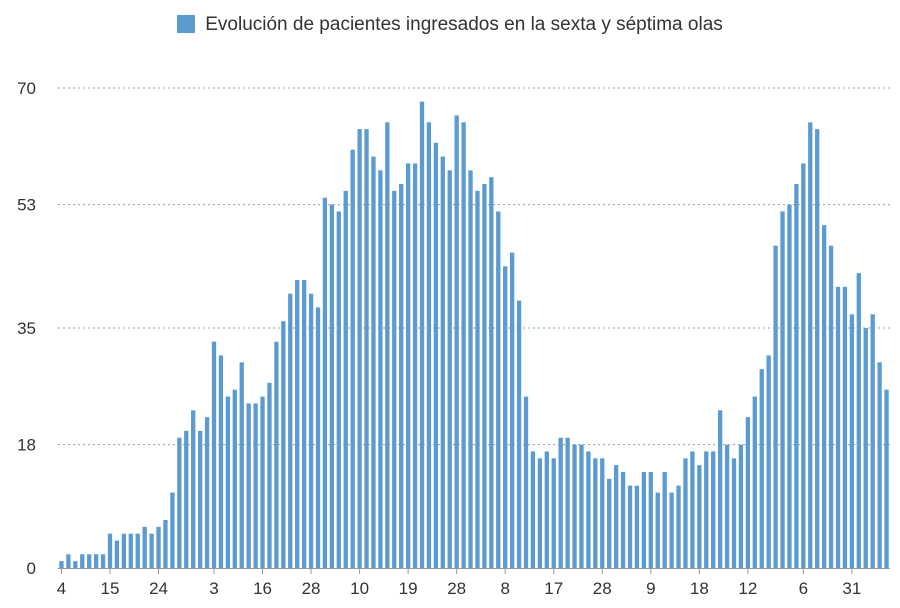 This screenshot has height=608, width=900. Describe the element at coordinates (504, 588) in the screenshot. I see `x-tick-label: 8` at that location.